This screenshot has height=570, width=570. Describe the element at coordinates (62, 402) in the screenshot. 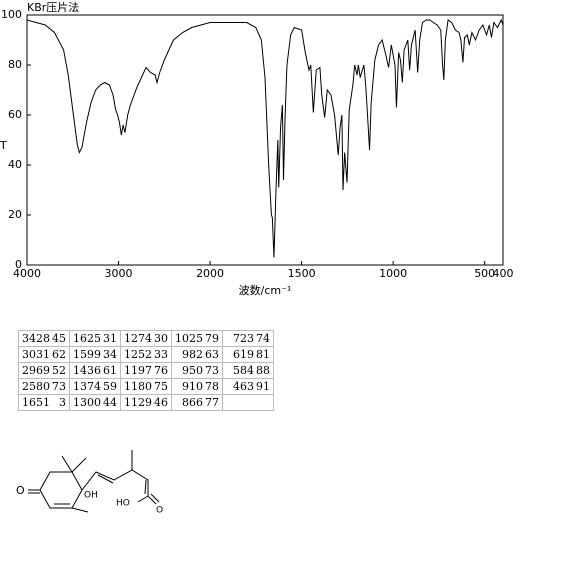

I see `transmittance: 3` at that location.